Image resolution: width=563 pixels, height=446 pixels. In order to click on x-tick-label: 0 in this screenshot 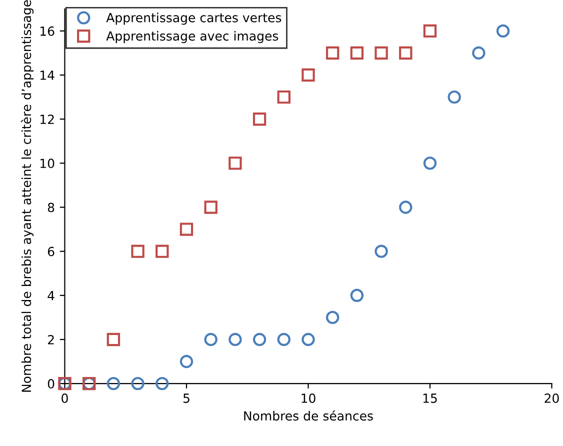, I will do `click(65, 398)`.